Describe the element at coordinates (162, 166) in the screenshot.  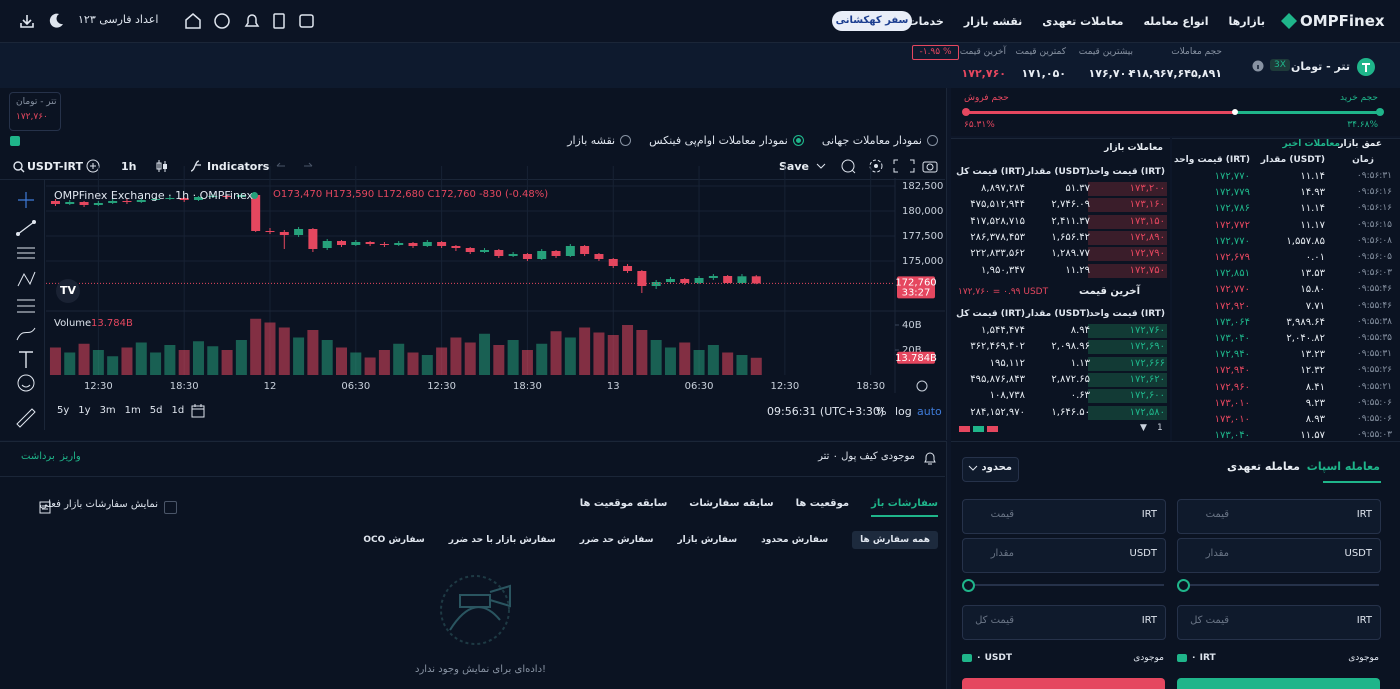
I see `chart-type-icon` at that location.